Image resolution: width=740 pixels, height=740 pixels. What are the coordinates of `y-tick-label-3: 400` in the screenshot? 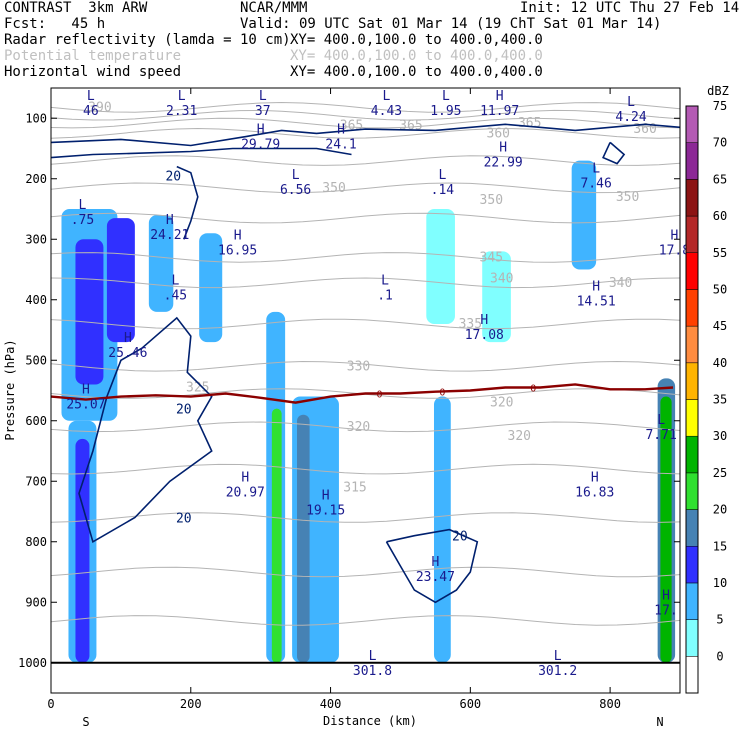 It's located at (36, 300).